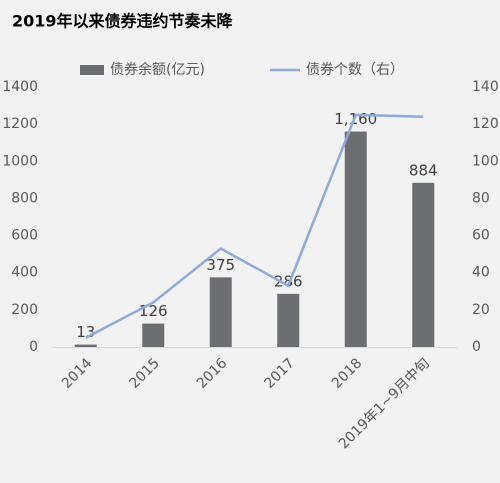 Image resolution: width=500 pixels, height=483 pixels. I want to click on y2-tick-label: 80, so click(481, 198).